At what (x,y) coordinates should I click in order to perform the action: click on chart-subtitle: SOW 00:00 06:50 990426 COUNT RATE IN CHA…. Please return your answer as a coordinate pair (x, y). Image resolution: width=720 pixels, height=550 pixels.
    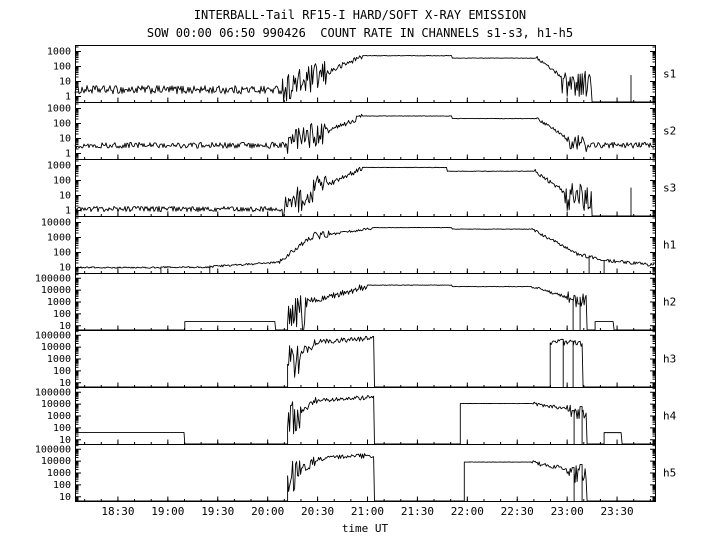
    Looking at the image, I should click on (360, 33).